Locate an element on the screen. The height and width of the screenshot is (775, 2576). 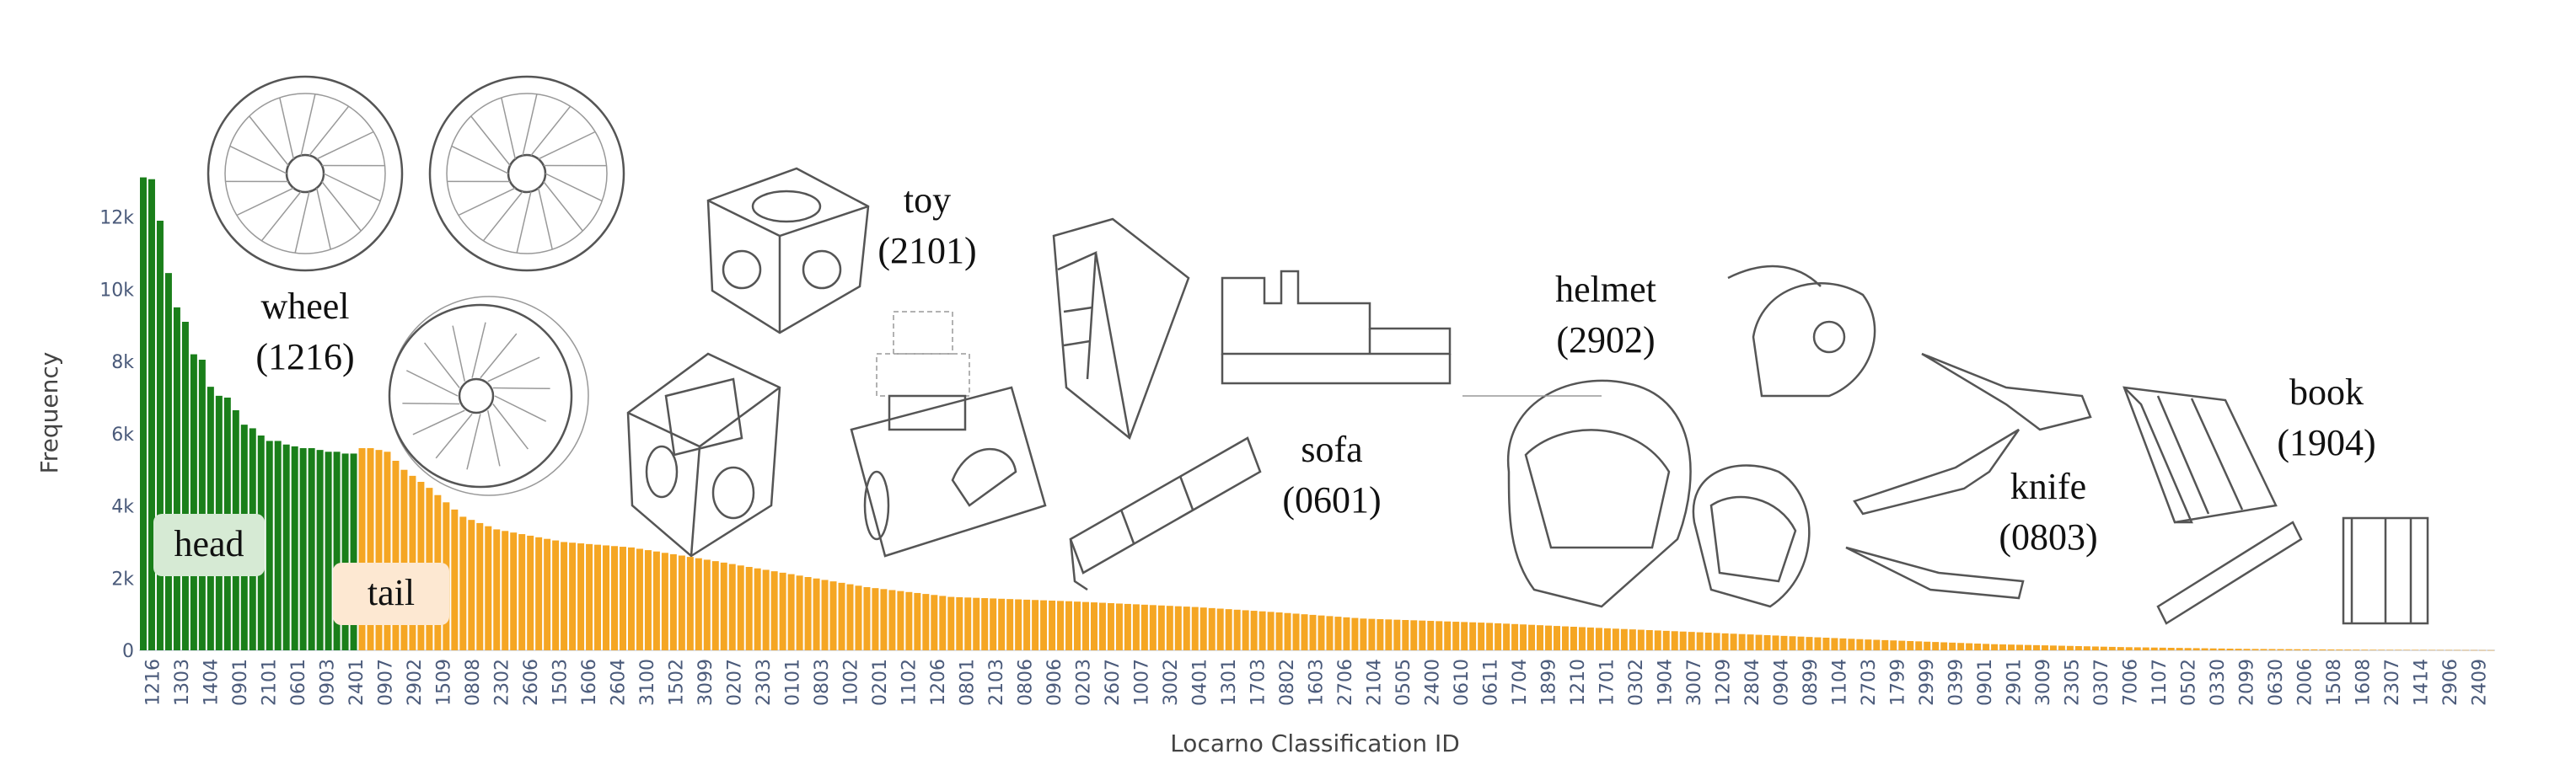
x-tick-label: 0903 is located at coordinates (327, 682).